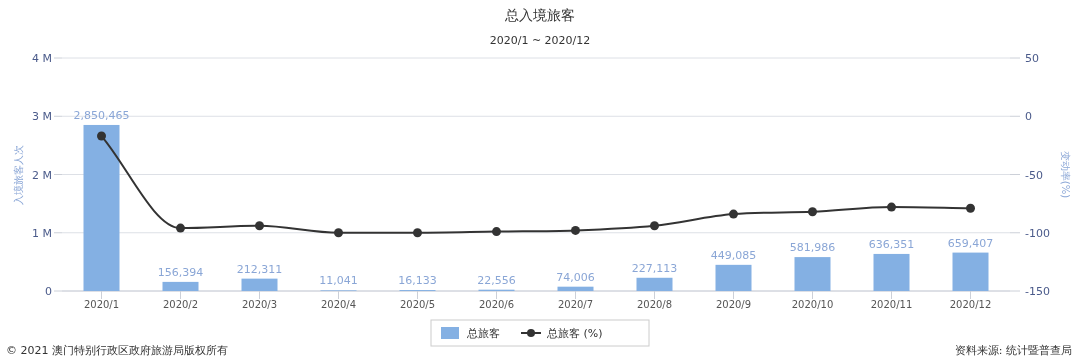 The width and height of the screenshot is (1080, 360). Describe the element at coordinates (48, 291) in the screenshot. I see `y-tick-label: 0` at that location.